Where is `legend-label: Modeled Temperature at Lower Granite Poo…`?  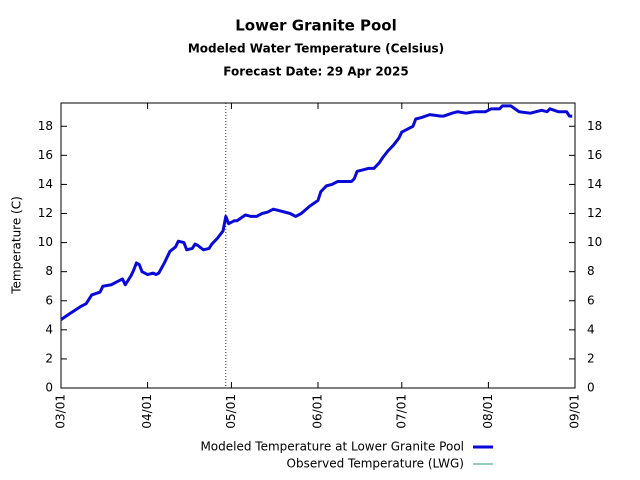 legend-label: Modeled Temperature at Lower Granite Poo… is located at coordinates (332, 447).